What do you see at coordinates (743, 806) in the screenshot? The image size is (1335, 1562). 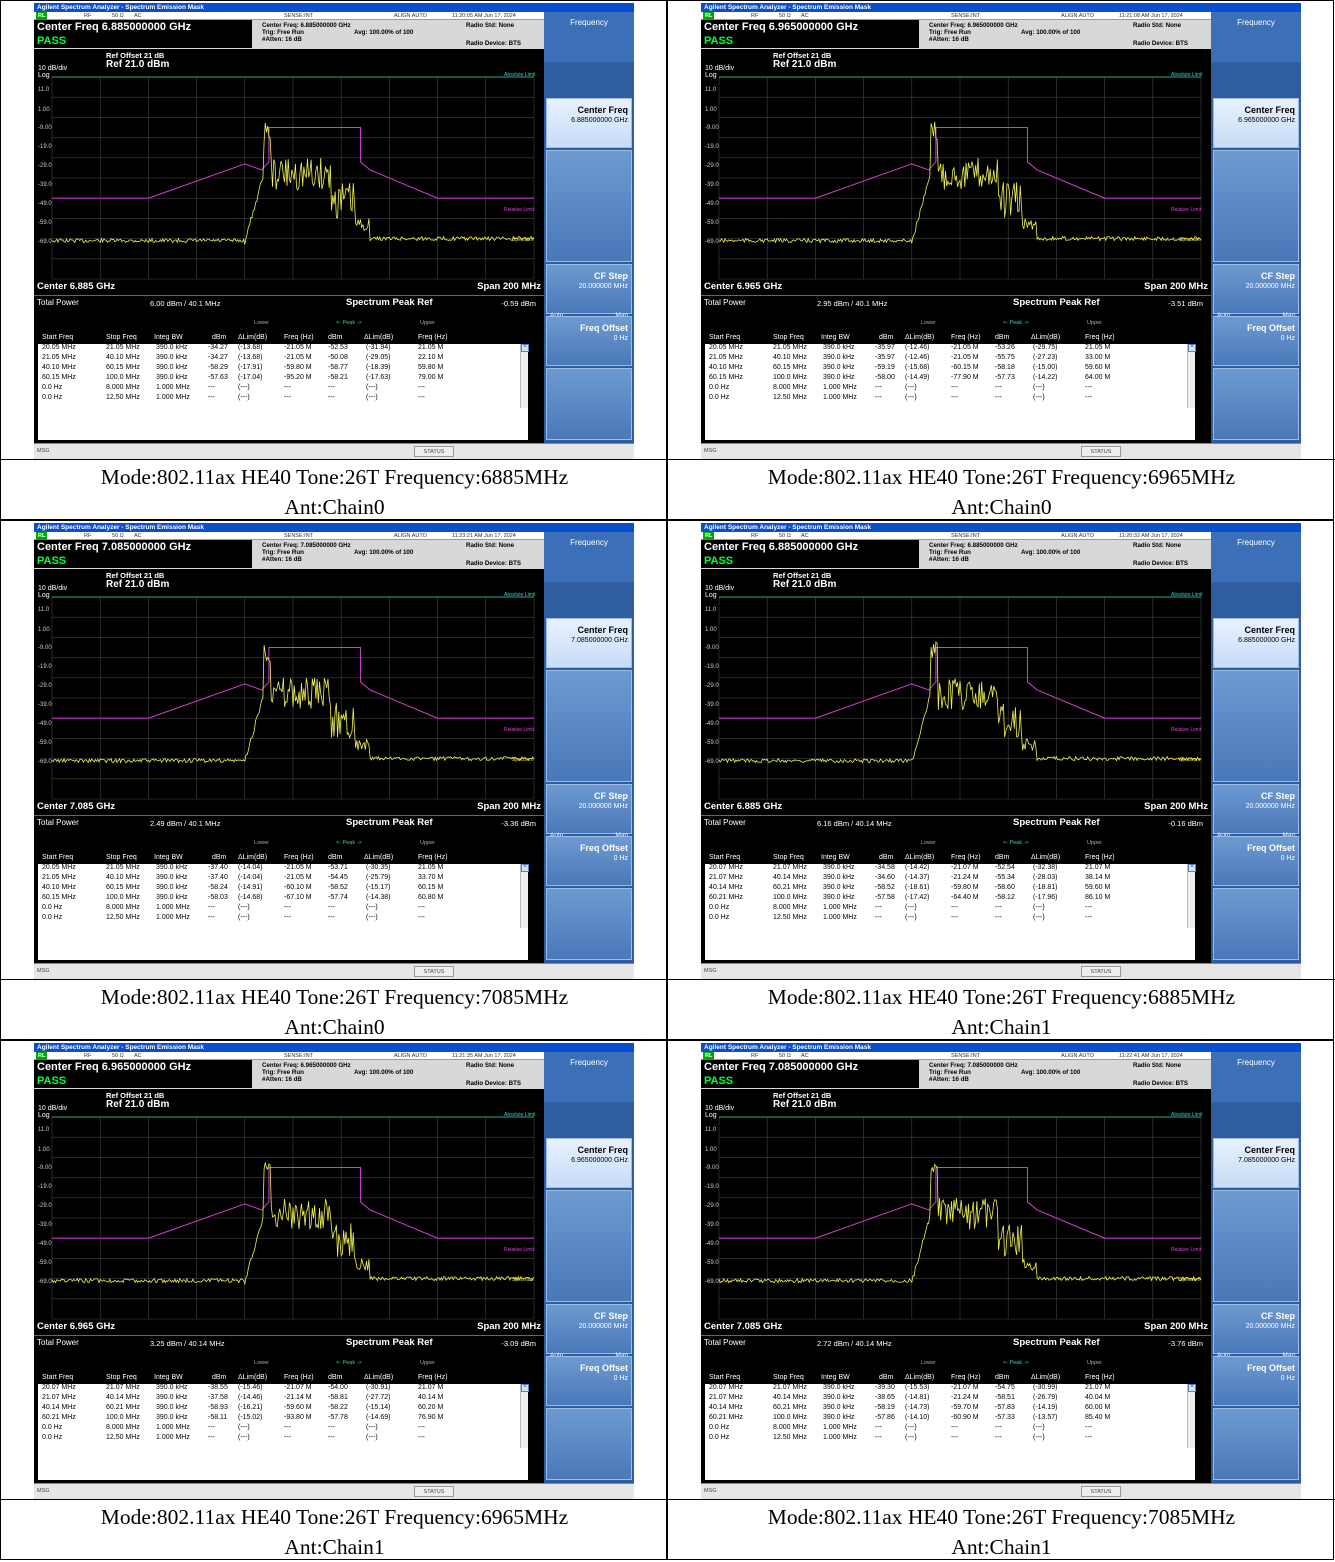 I see `center-readout: Center 6.885 GHz` at bounding box center [743, 806].